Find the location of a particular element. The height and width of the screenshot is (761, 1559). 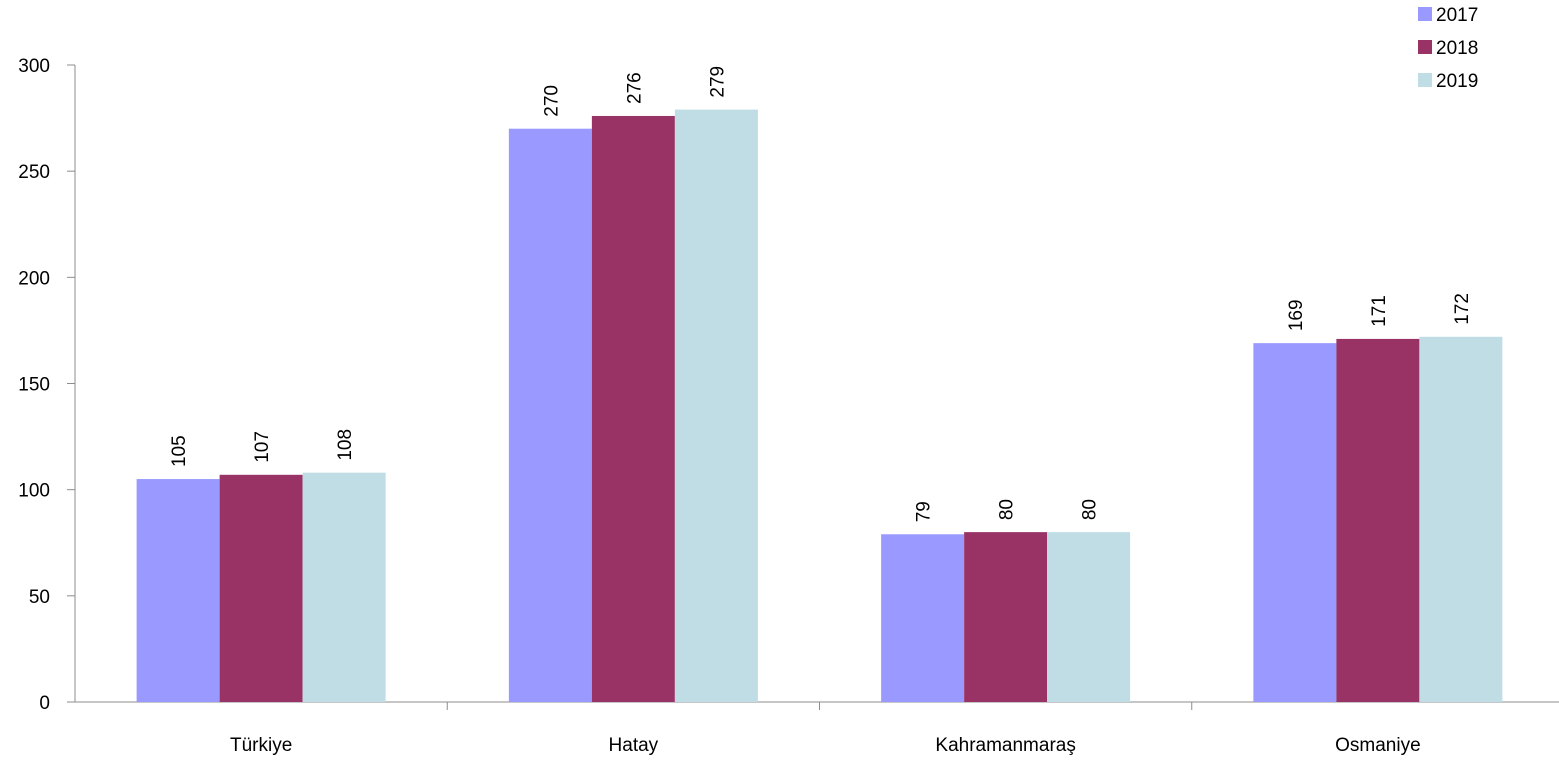

y-tick-label: 300 is located at coordinates (34, 66).